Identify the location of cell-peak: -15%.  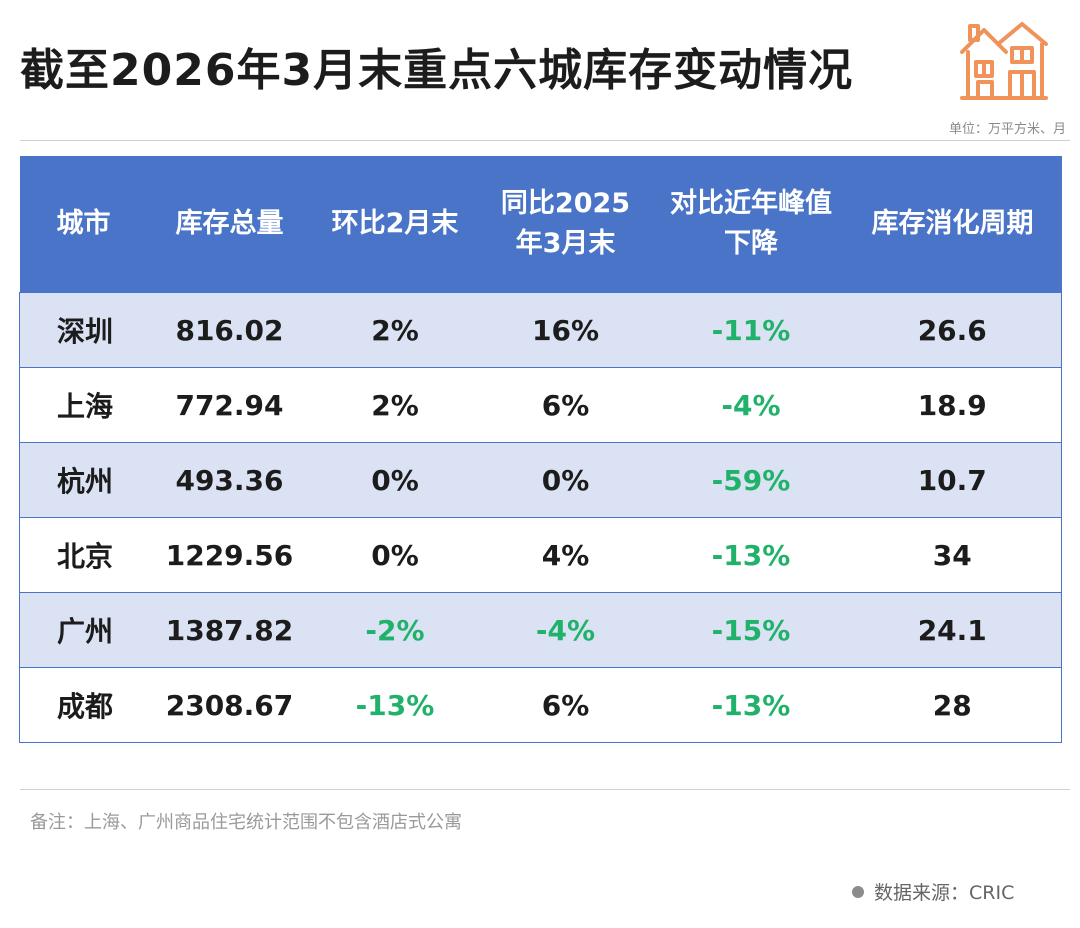
(751, 630).